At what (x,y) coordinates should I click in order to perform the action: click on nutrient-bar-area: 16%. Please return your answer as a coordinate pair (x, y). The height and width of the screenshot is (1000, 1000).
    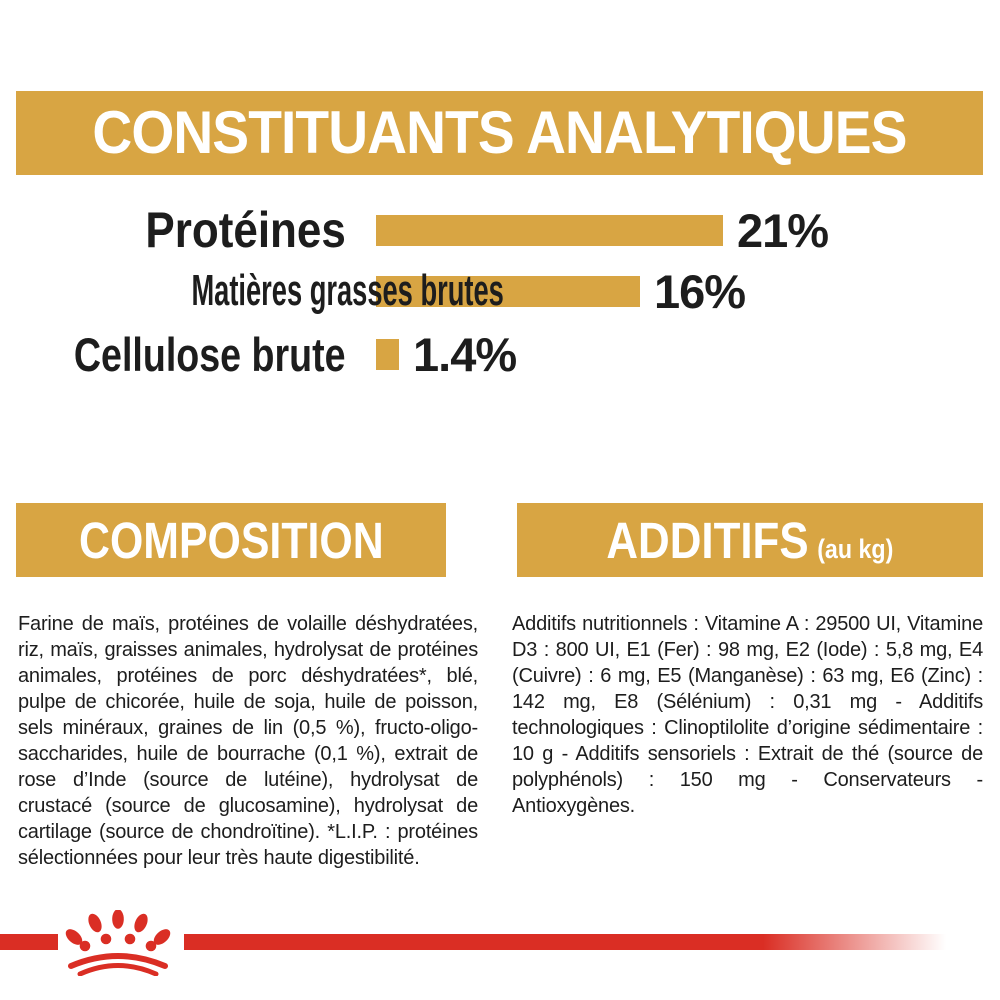
    Looking at the image, I should click on (561, 291).